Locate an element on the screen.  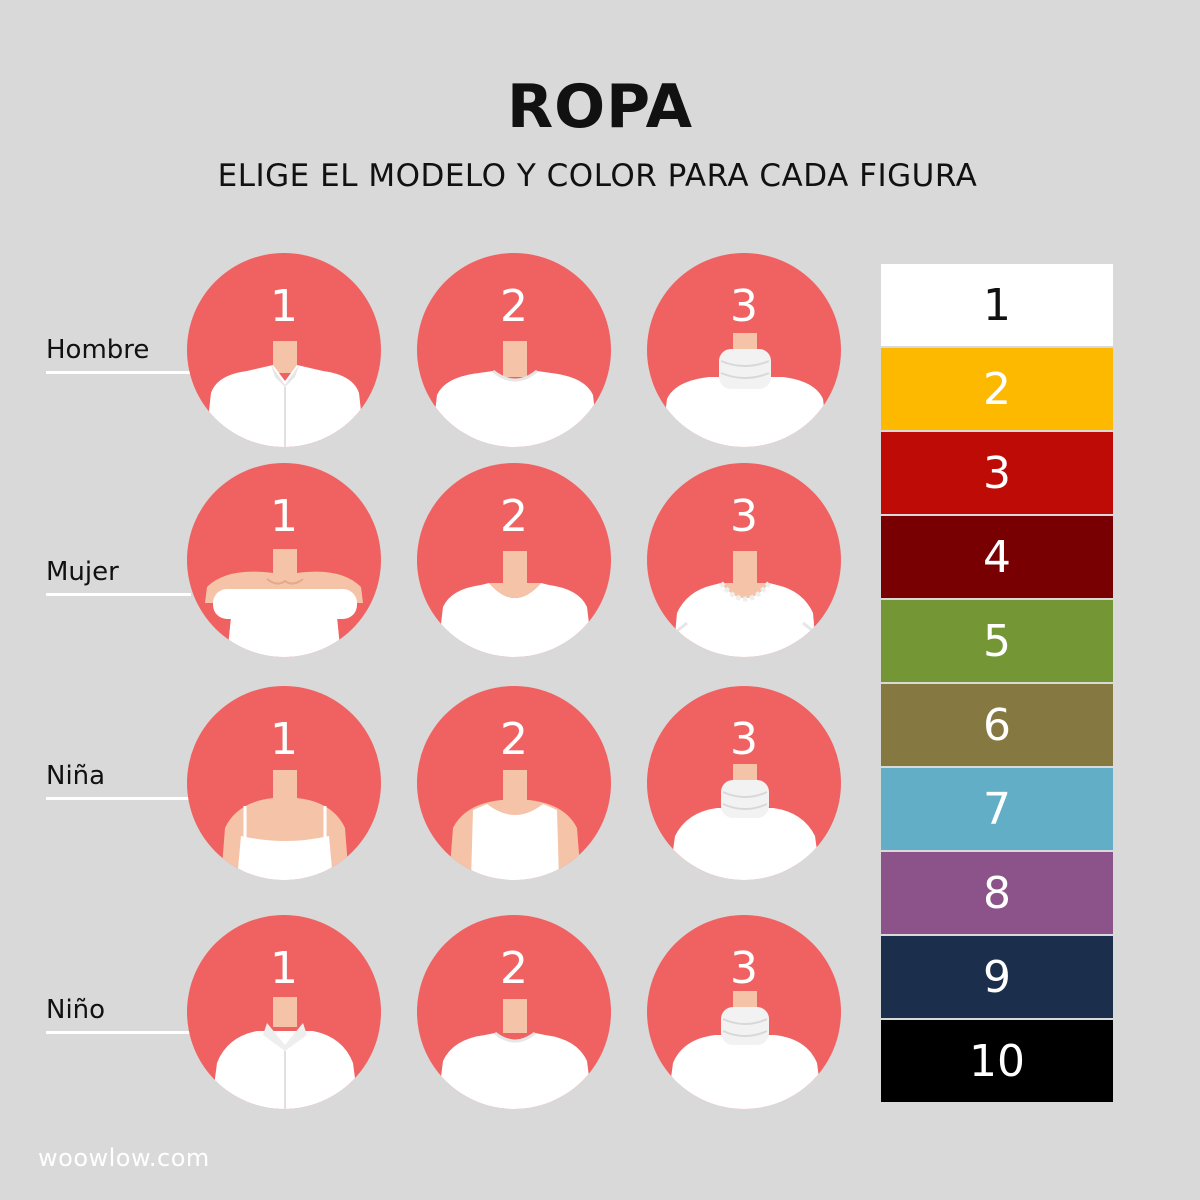
color-swatch-2: 2 is located at coordinates (997, 389).